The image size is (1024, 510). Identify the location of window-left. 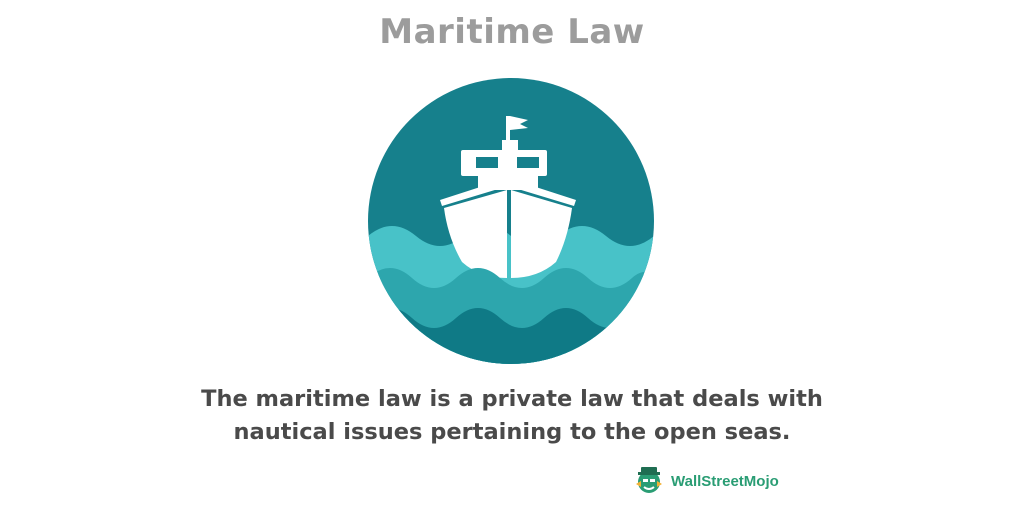
(487, 162).